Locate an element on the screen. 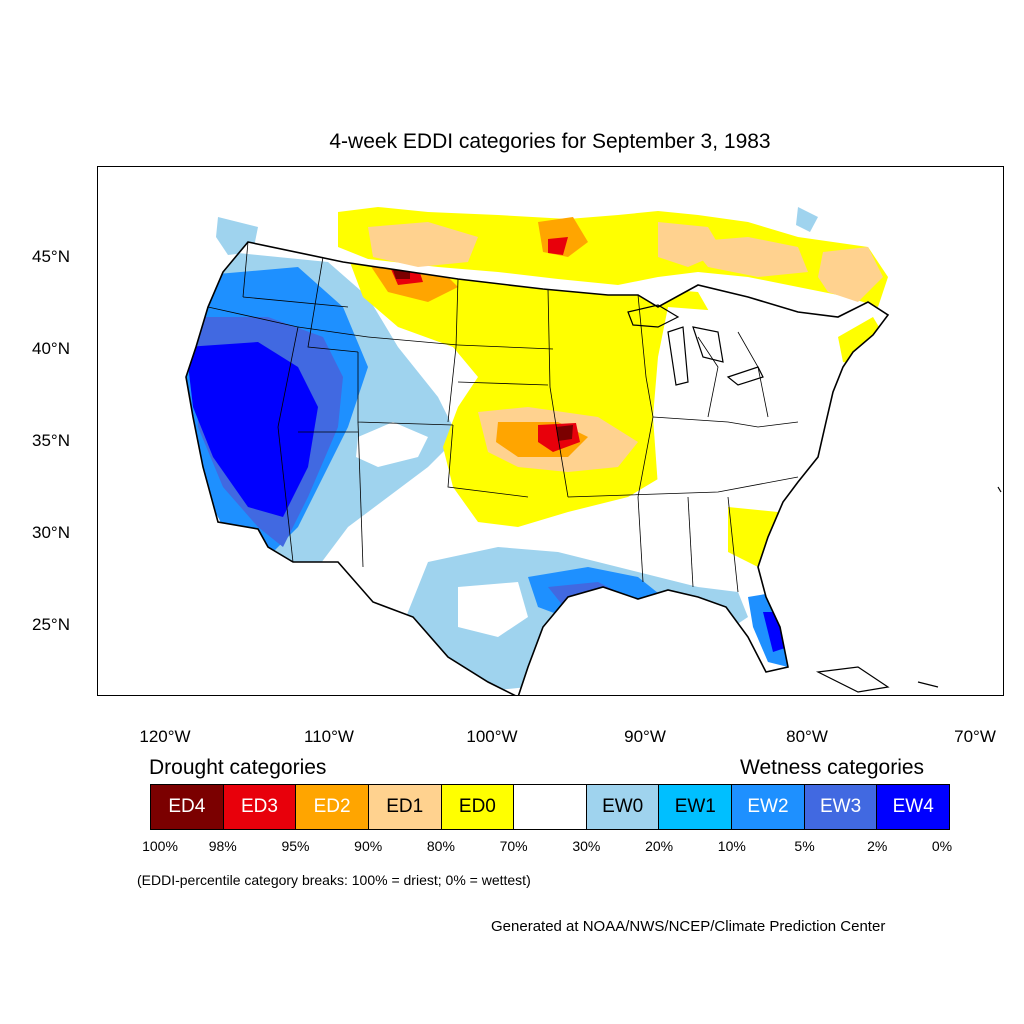 This screenshot has height=1024, width=1024. lat-axis: 45°N 40°N 35°N 30°N 25°N is located at coordinates (35, 350).